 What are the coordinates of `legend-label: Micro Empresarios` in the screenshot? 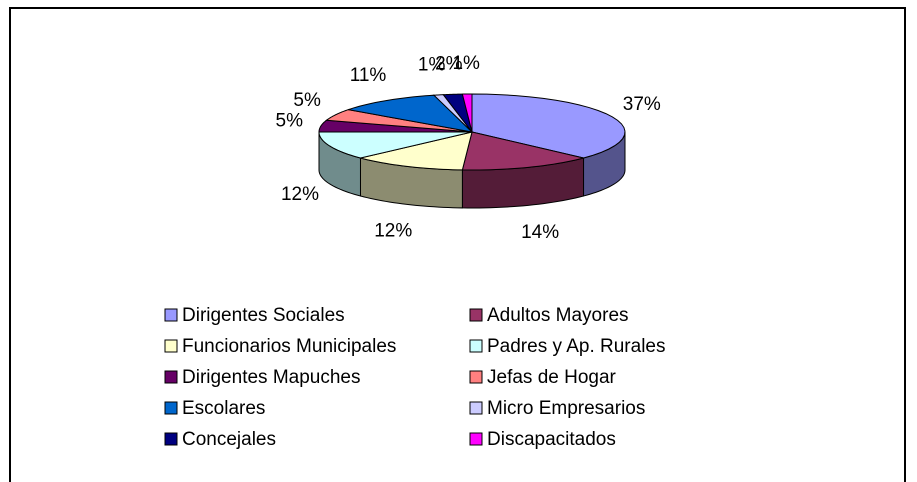 It's located at (566, 408).